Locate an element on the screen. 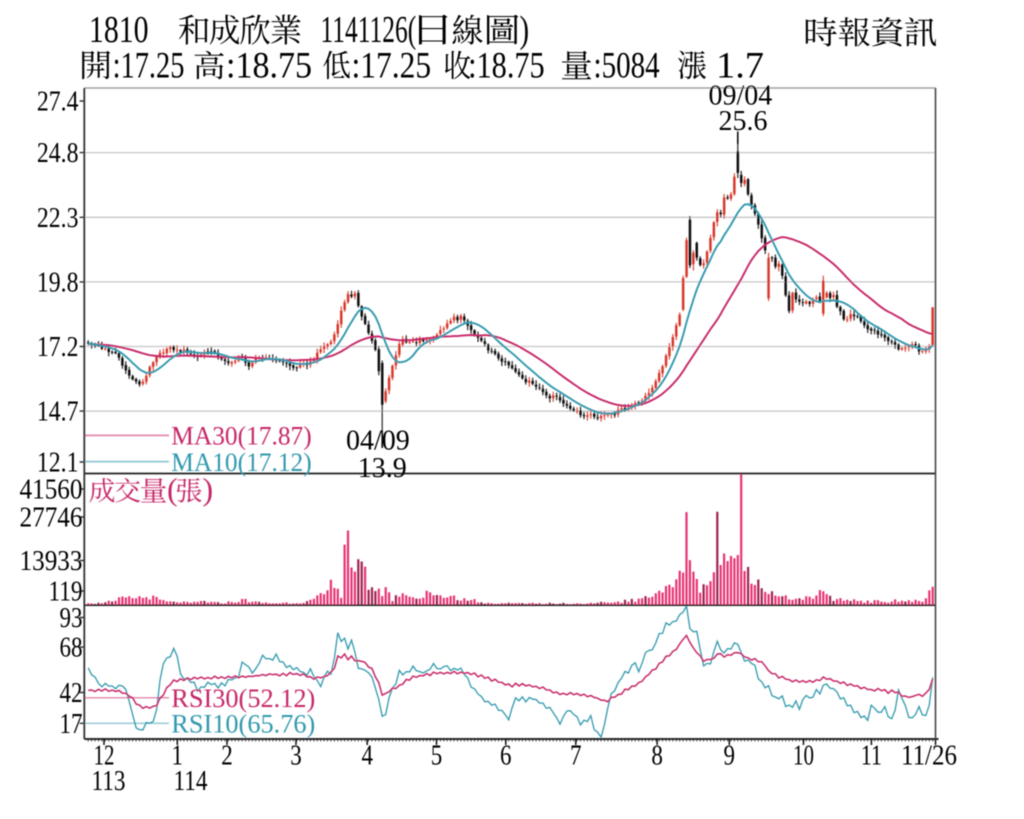 The width and height of the screenshot is (1024, 819). svg-text: 14.7 is located at coordinates (58, 412).